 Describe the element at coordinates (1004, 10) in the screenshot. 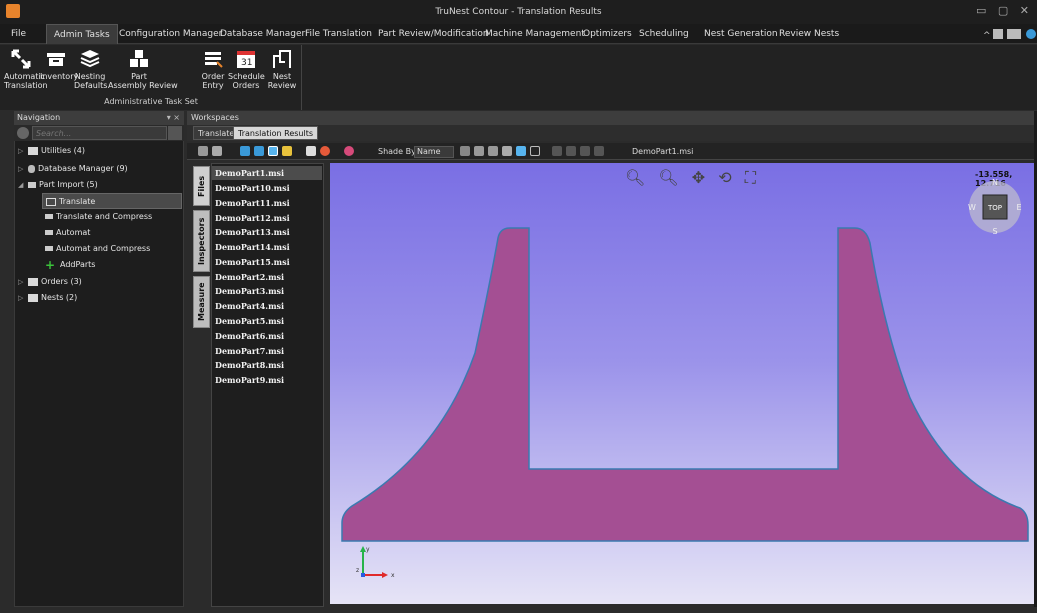

I see `window-controls: ▭ ▢ ✕` at that location.